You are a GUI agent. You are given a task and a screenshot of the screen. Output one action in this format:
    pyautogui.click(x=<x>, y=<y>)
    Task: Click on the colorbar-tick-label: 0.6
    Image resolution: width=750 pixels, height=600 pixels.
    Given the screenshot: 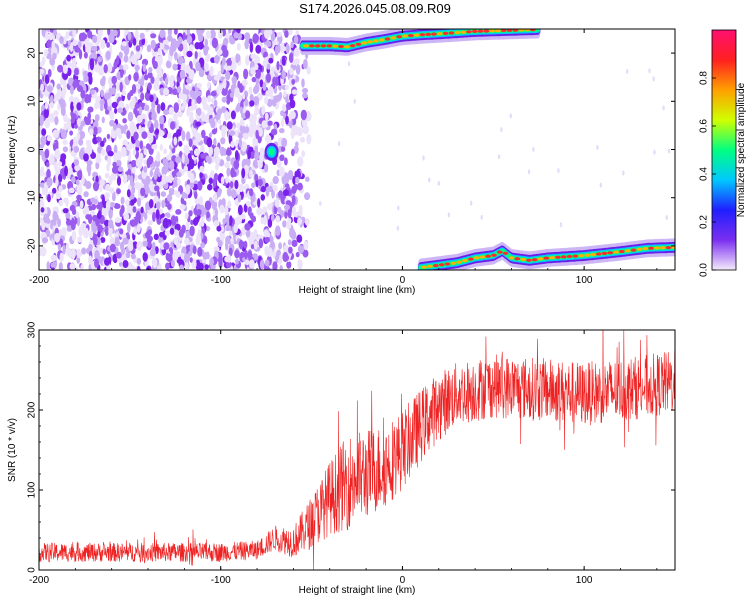 What is the action you would take?
    pyautogui.click(x=704, y=126)
    